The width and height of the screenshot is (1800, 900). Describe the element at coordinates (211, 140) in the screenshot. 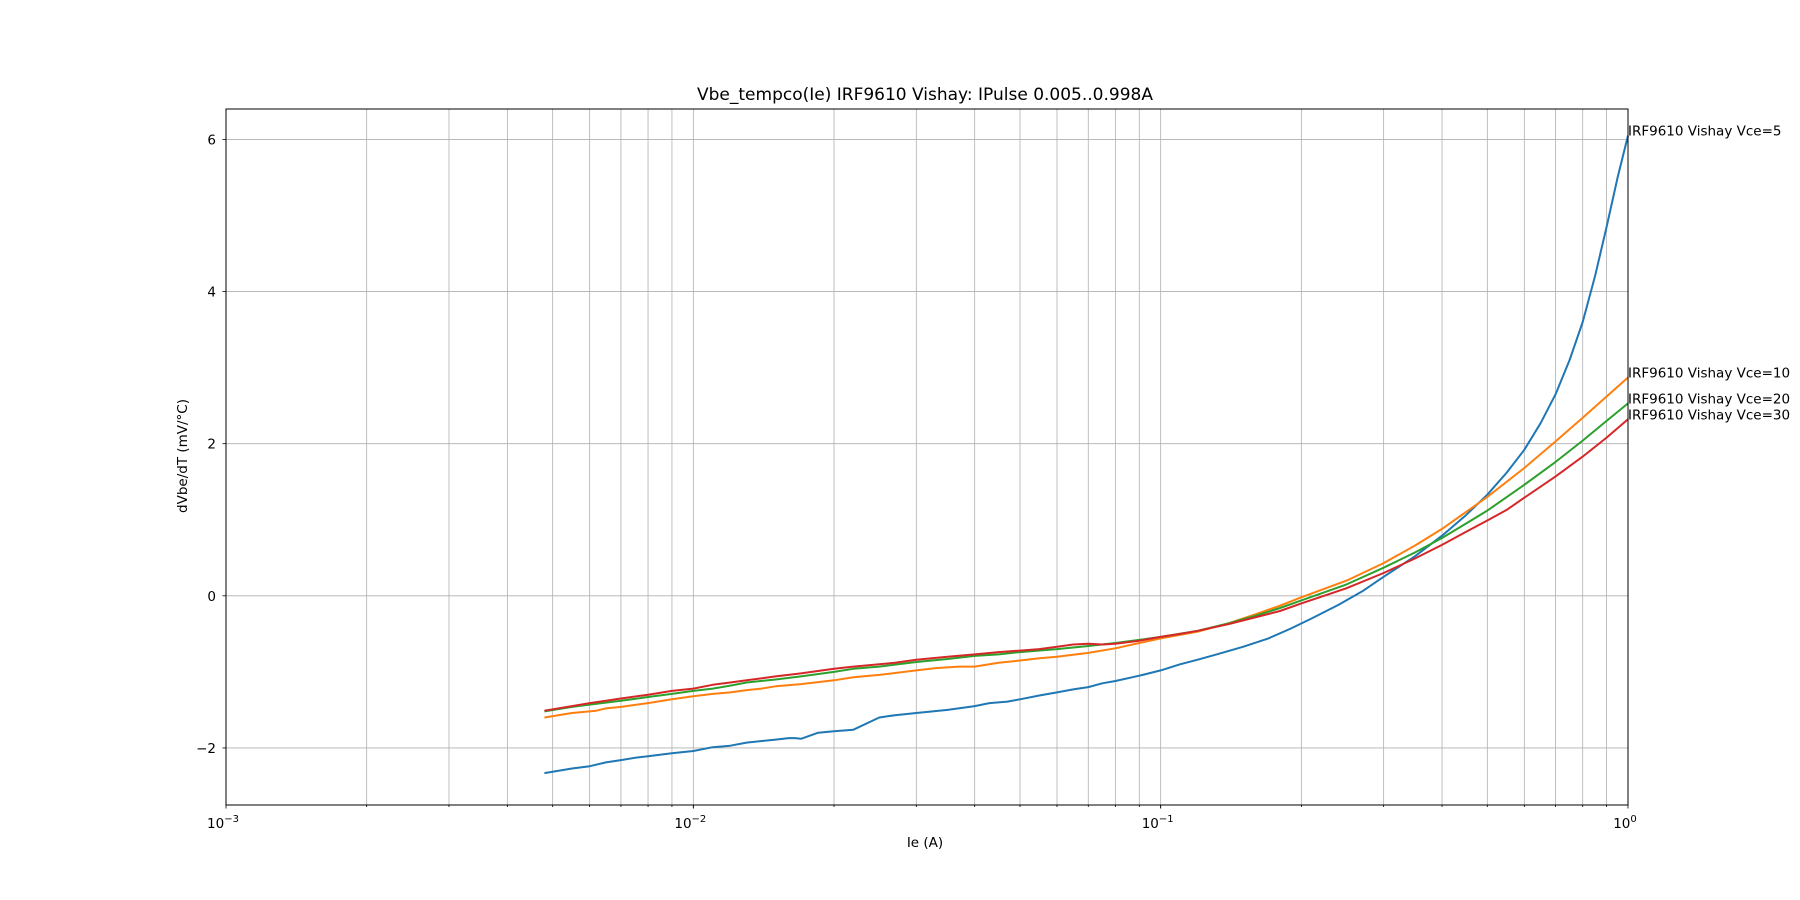

I see `y-tick-label: 6` at that location.